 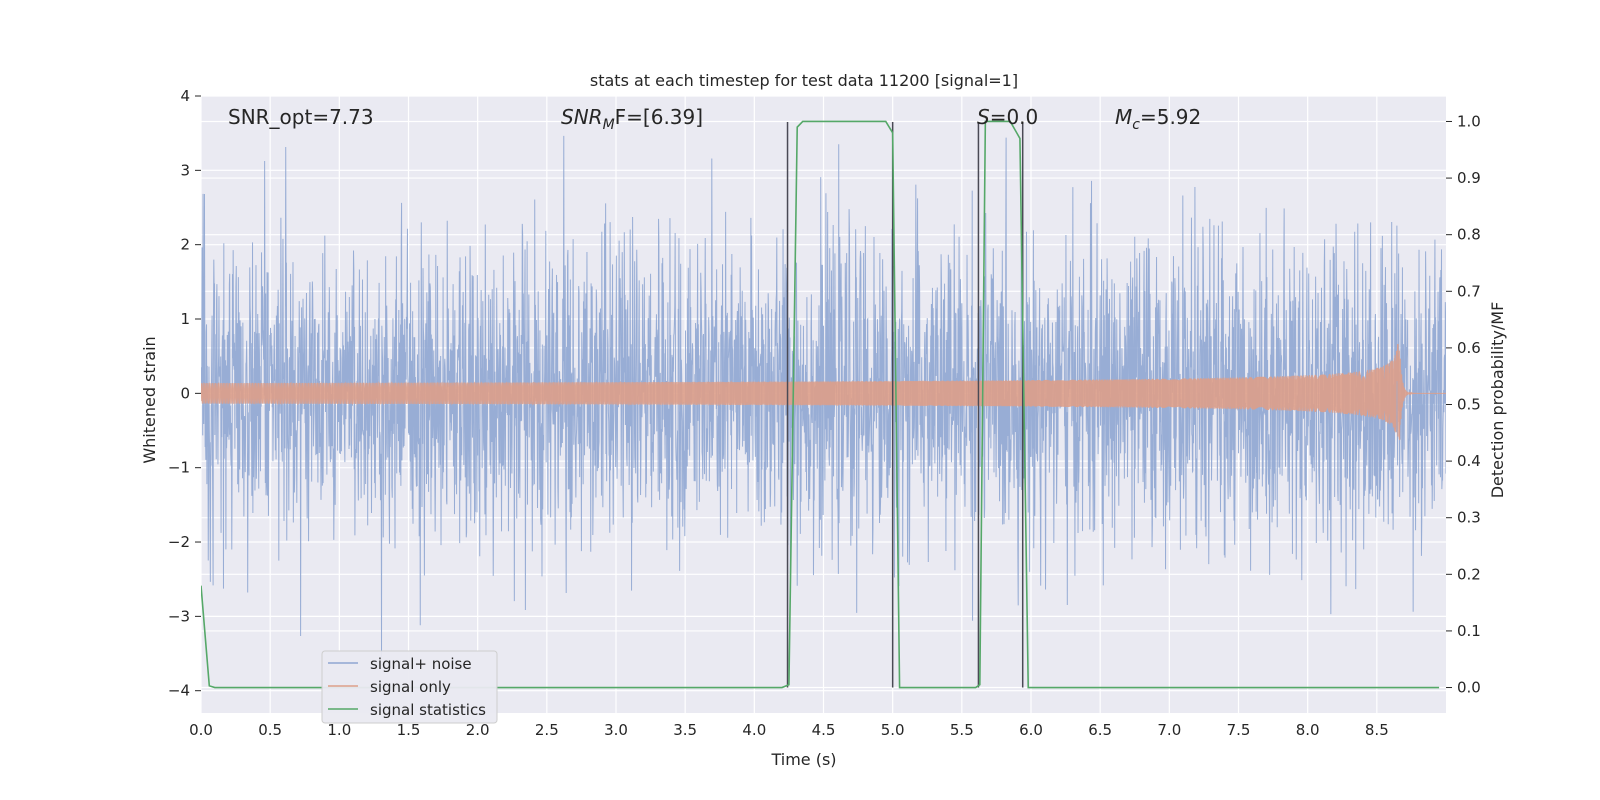 I want to click on y-tick-label: 4, so click(x=185, y=96).